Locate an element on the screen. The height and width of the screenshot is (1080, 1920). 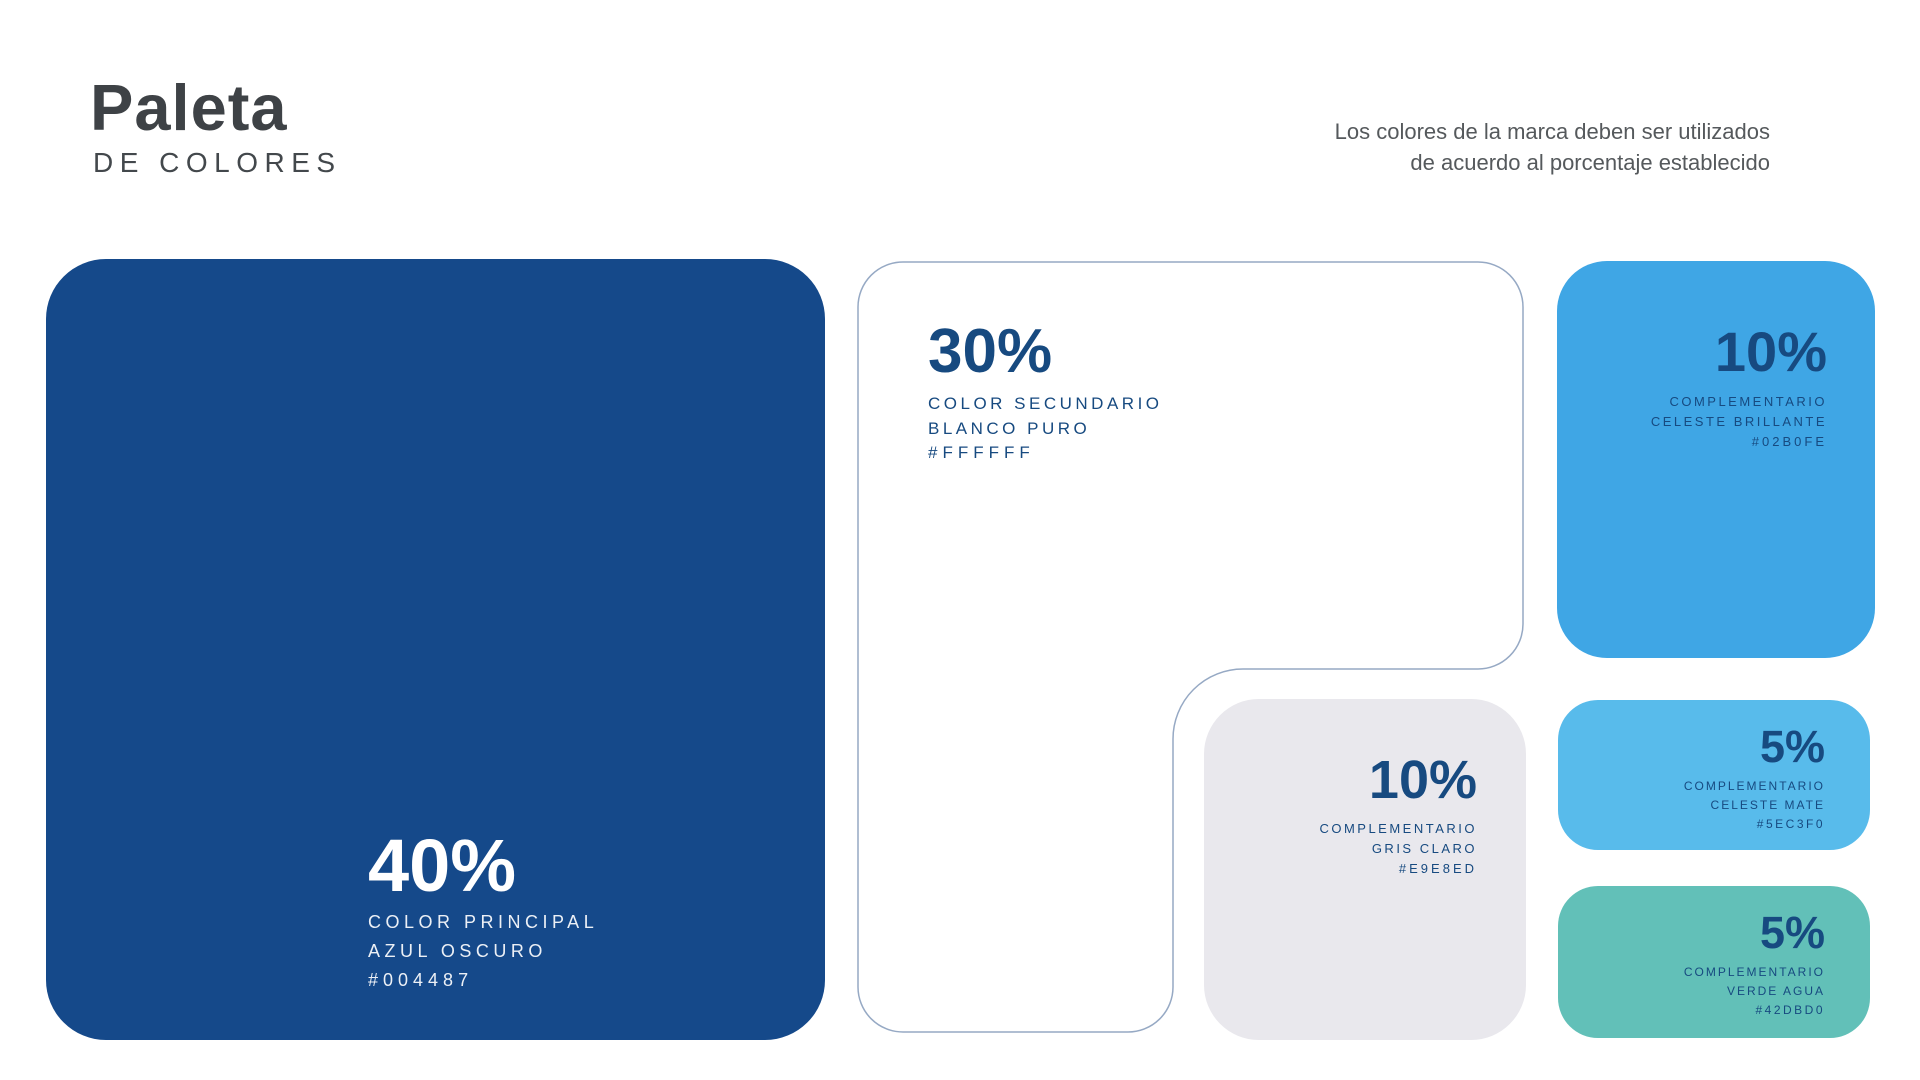
secundario-labels: COLOR SECUNDARIO BLANCO PURO #FFFFFF is located at coordinates (1045, 429).